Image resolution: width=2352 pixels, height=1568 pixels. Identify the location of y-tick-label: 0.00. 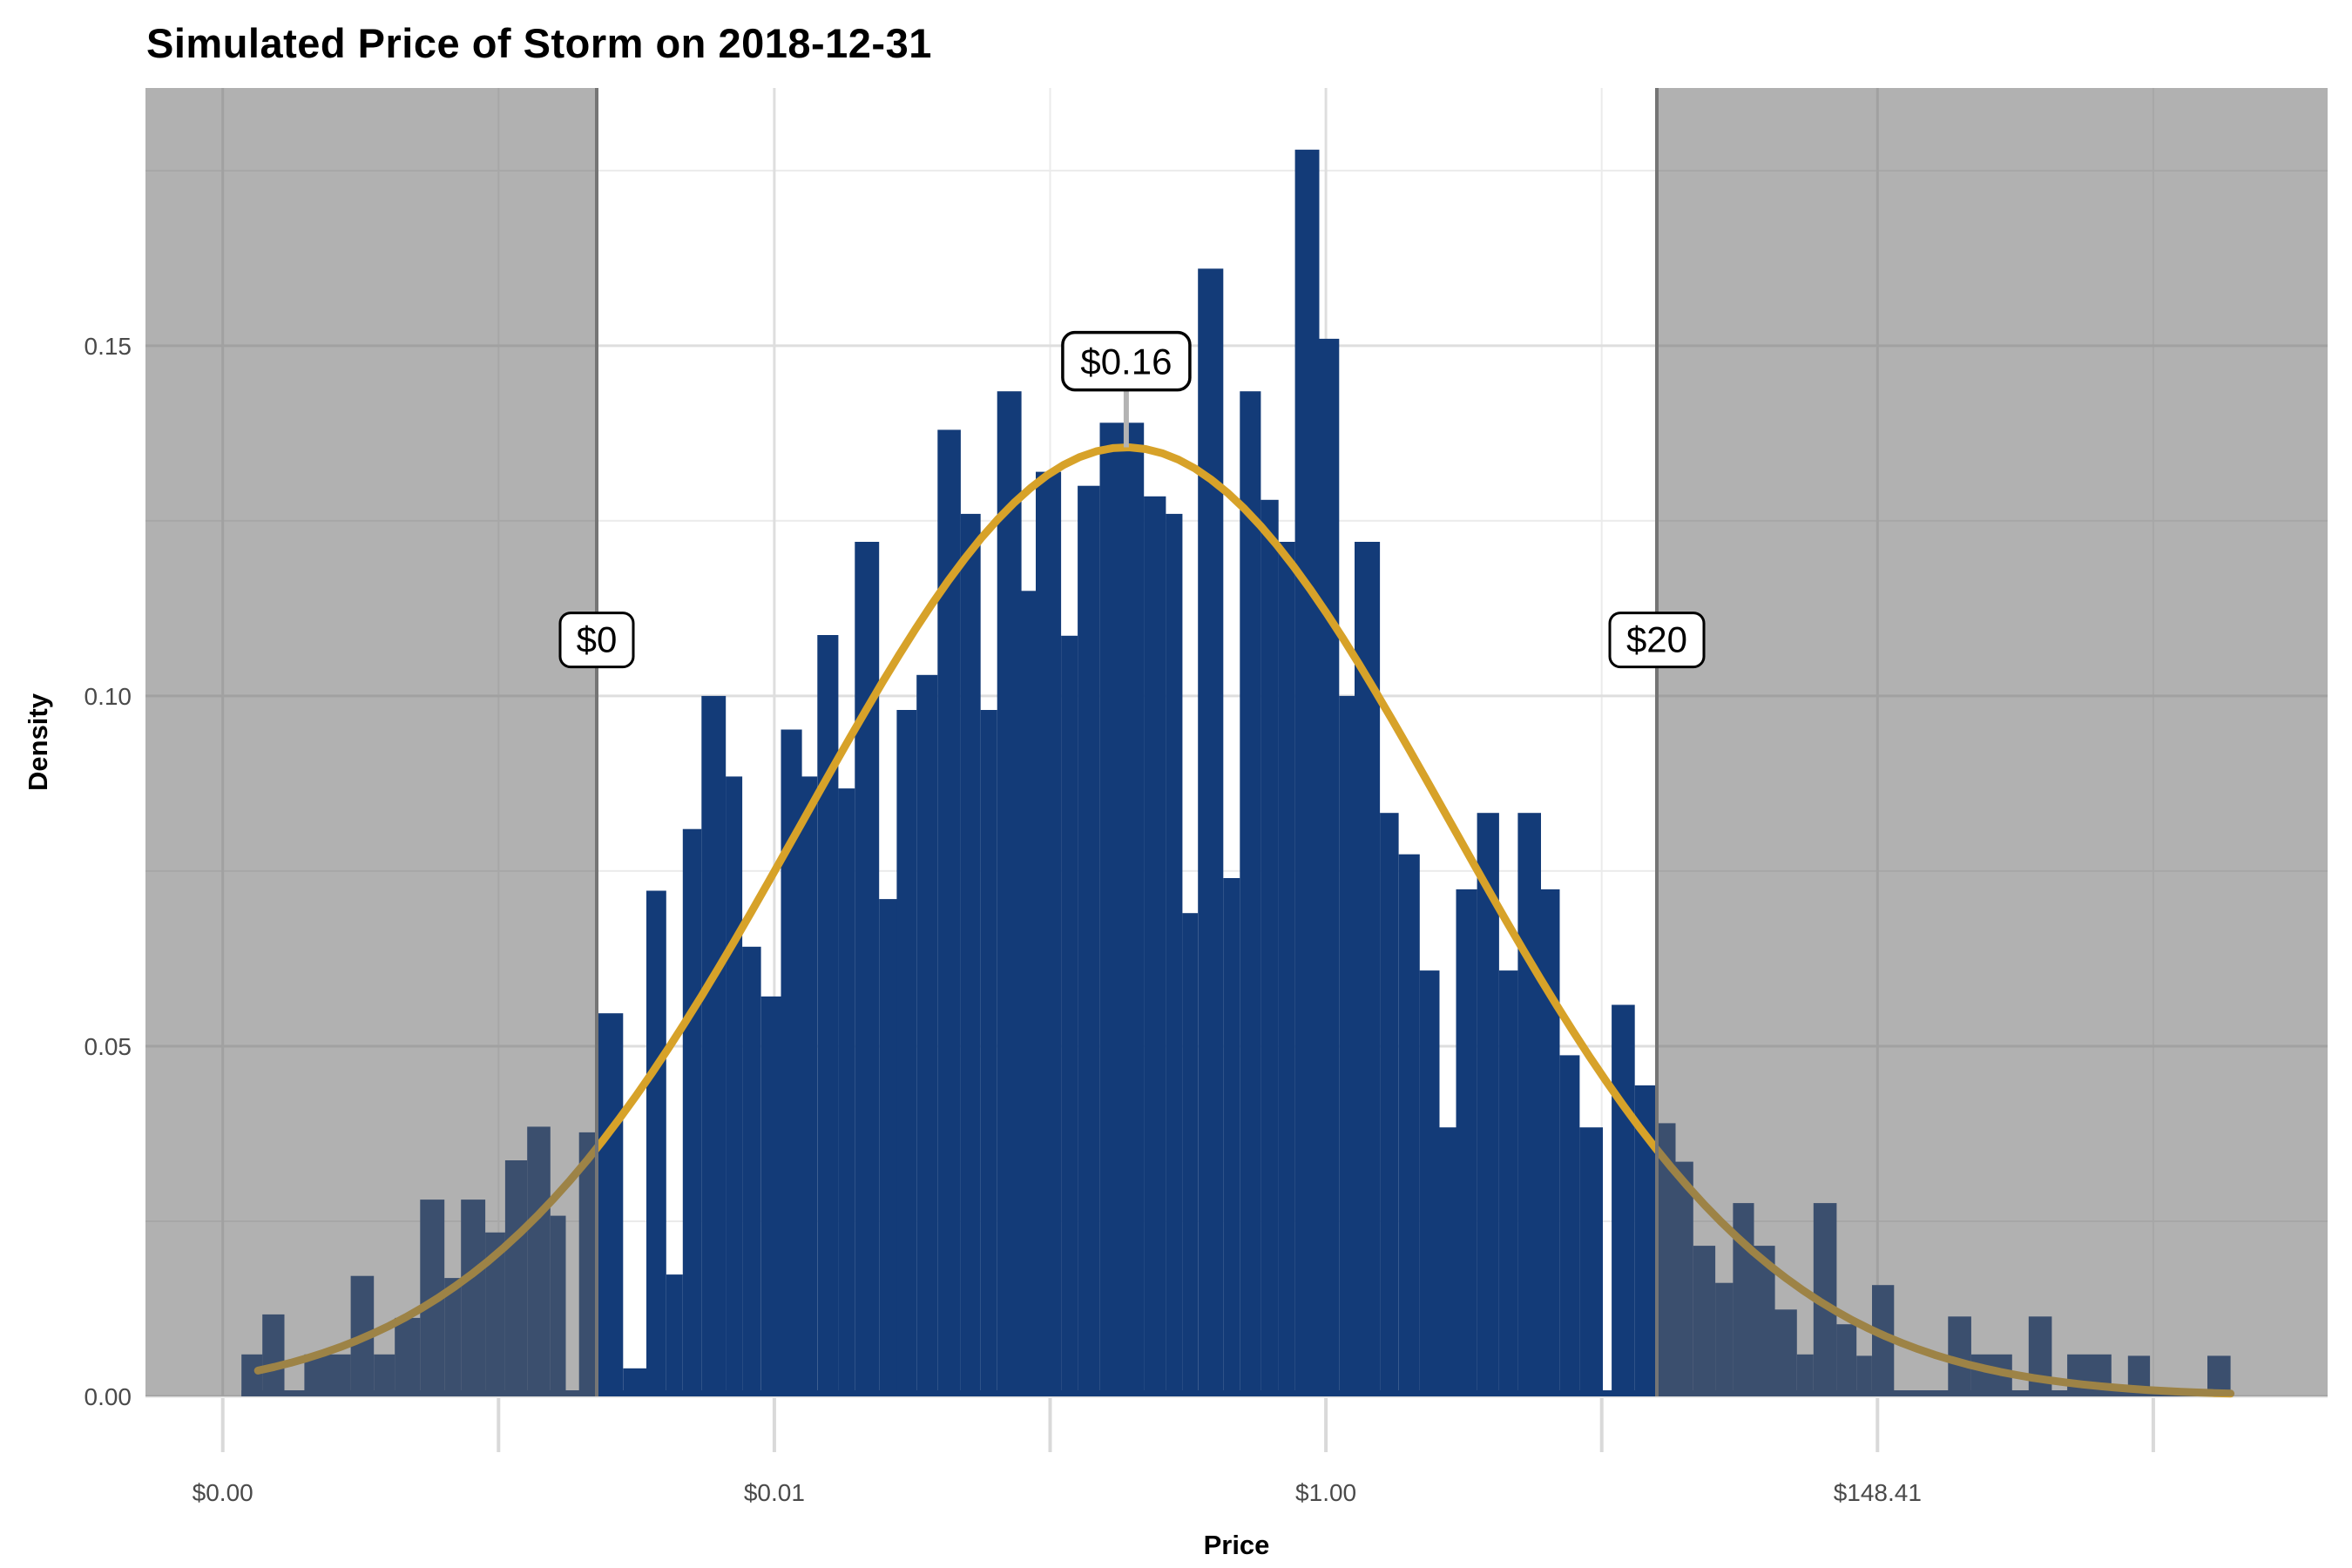
(108, 1396).